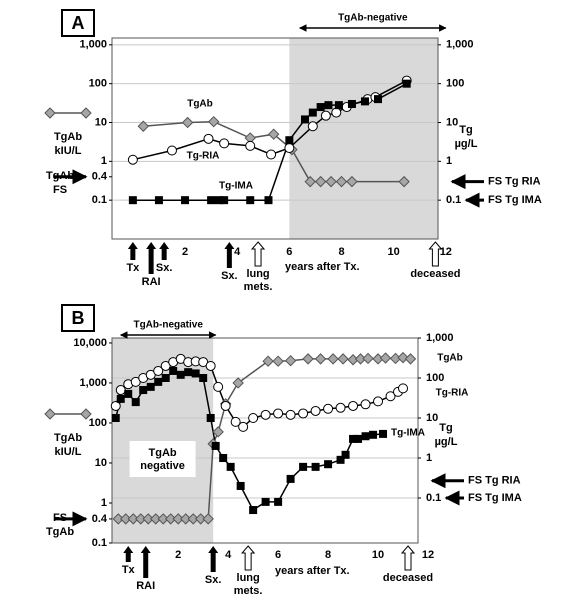 The height and width of the screenshot is (600, 562). What do you see at coordinates (168, 325) in the screenshot?
I see `banner-label: TgAb-negative` at bounding box center [168, 325].